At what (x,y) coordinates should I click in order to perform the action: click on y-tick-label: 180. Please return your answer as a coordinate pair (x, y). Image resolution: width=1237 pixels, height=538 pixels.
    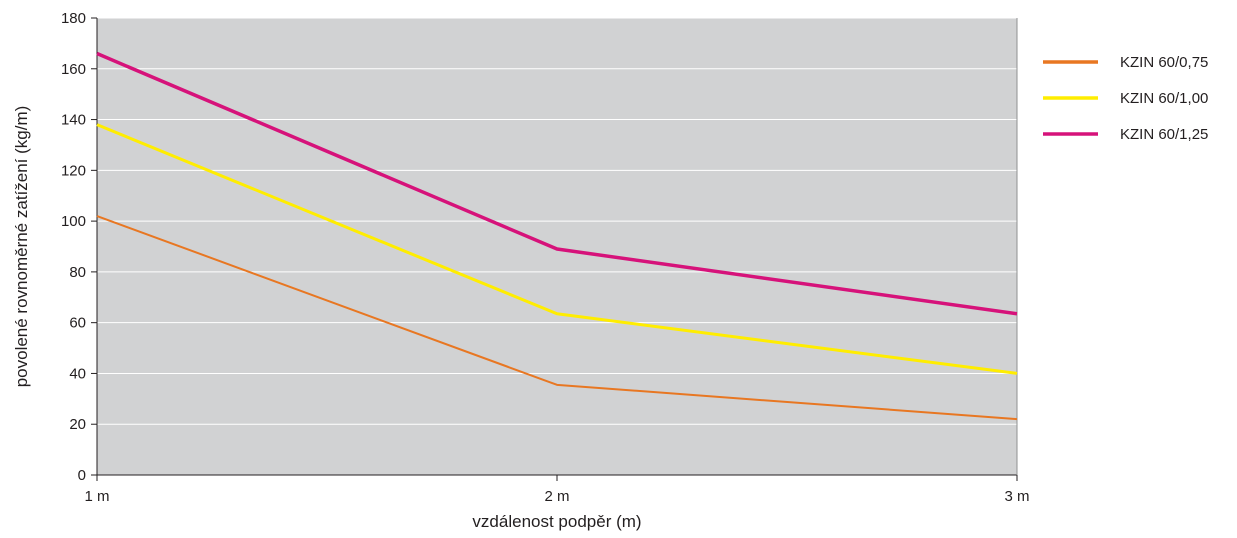
    Looking at the image, I should click on (73, 18).